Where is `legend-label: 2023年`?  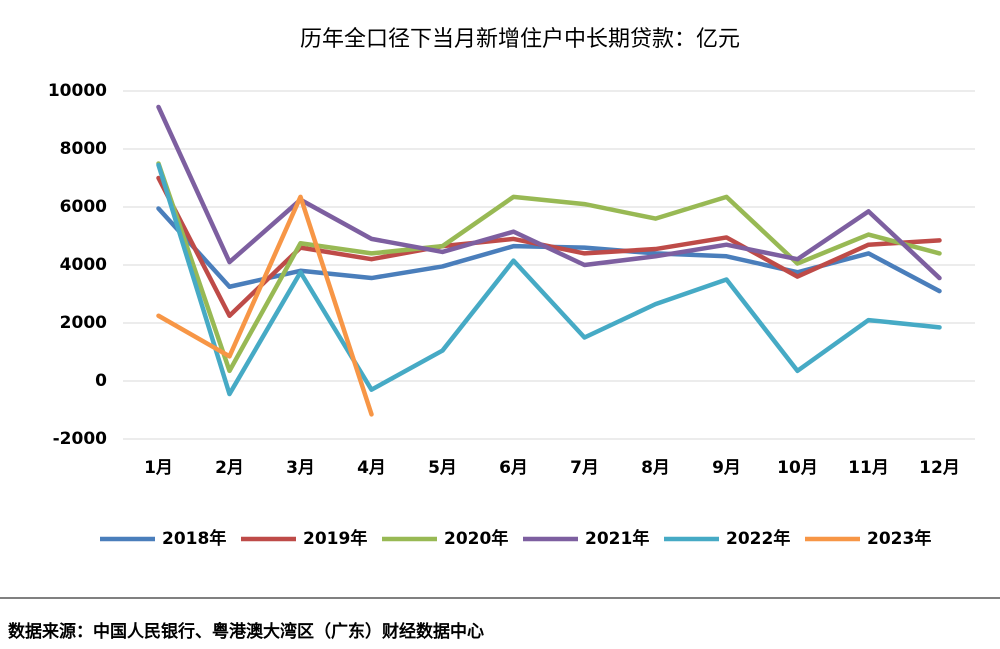
legend-label: 2023年 is located at coordinates (899, 538).